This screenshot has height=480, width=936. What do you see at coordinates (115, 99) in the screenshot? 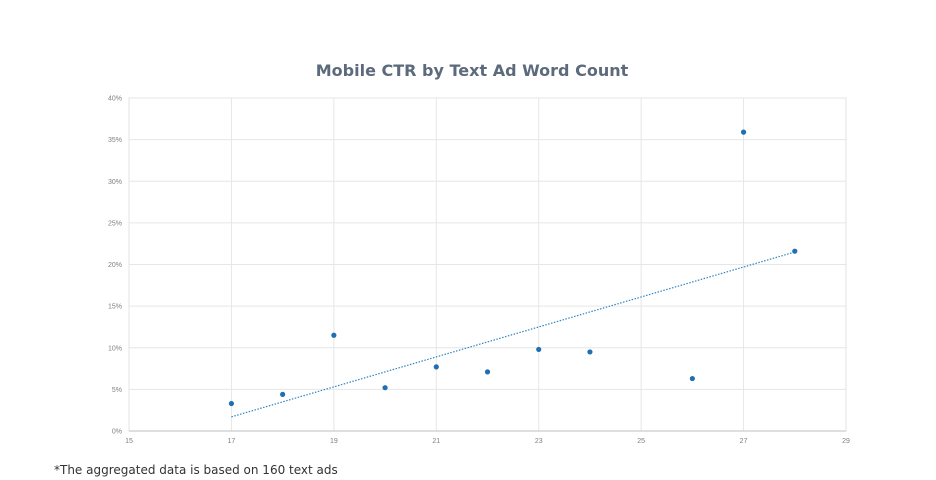
I see `y-tick-label: 40%` at bounding box center [115, 99].